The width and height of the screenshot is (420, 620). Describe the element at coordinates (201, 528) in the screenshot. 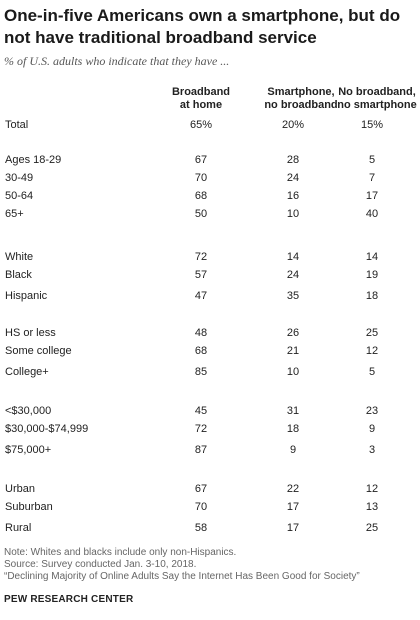

I see `table-cell: 58` at that location.